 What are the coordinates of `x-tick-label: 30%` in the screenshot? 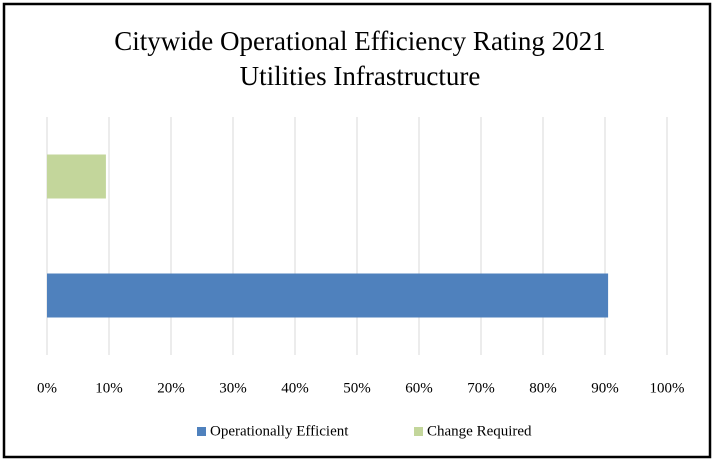 It's located at (233, 388).